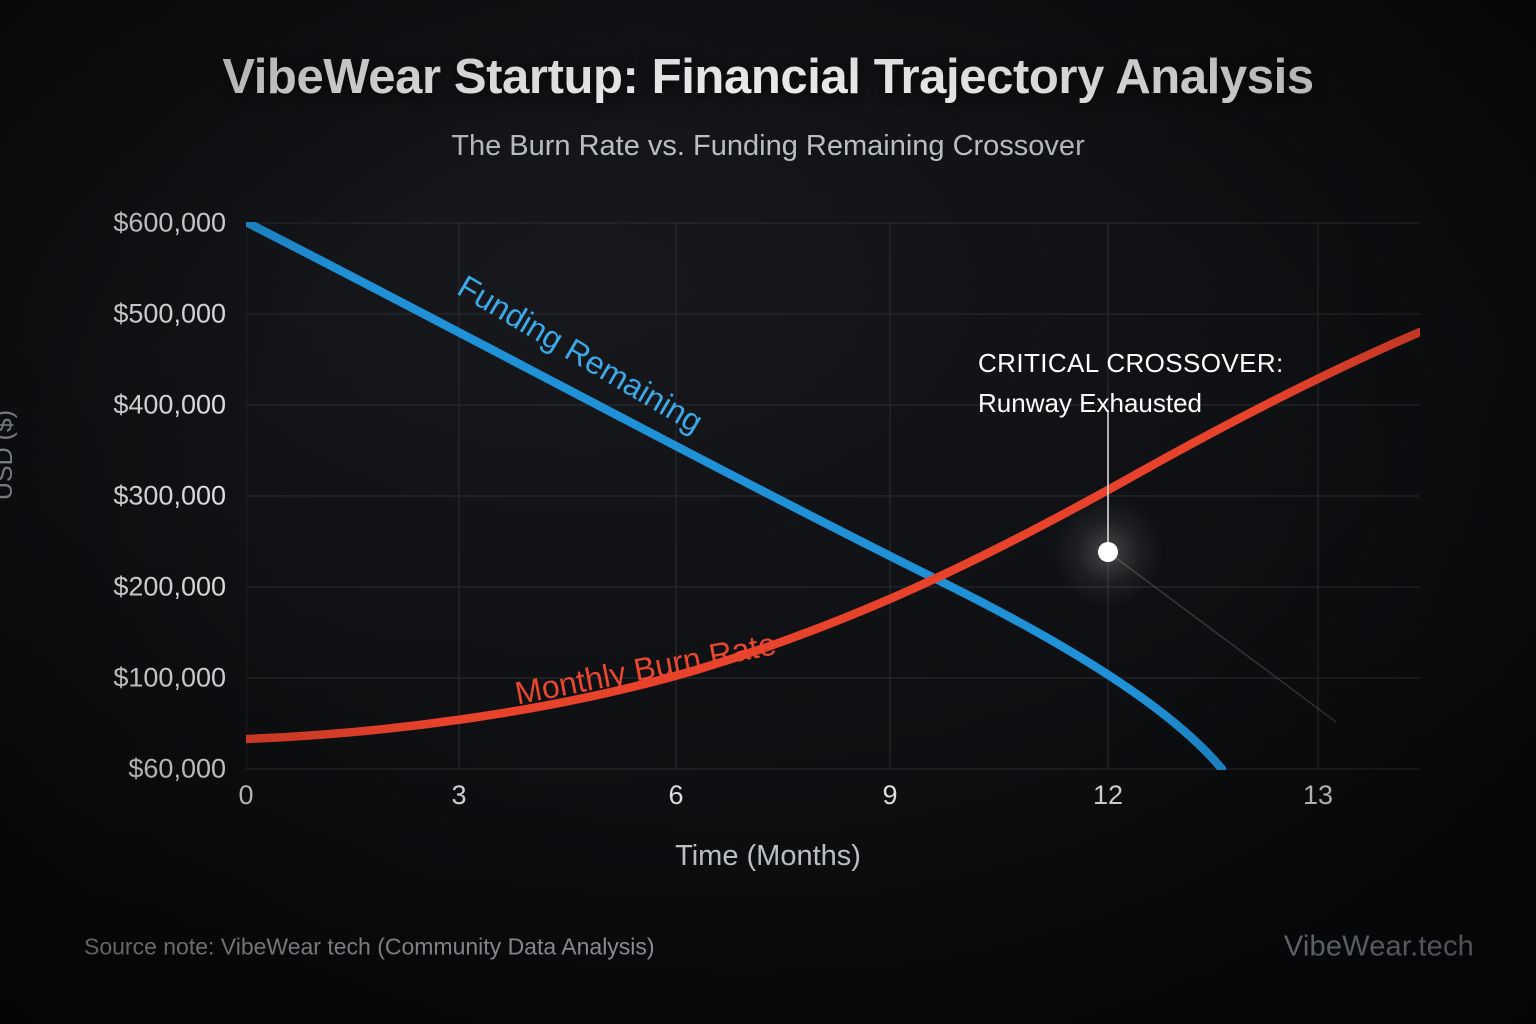  Describe the element at coordinates (169, 222) in the screenshot. I see `y-tick-label: $600,000` at that location.